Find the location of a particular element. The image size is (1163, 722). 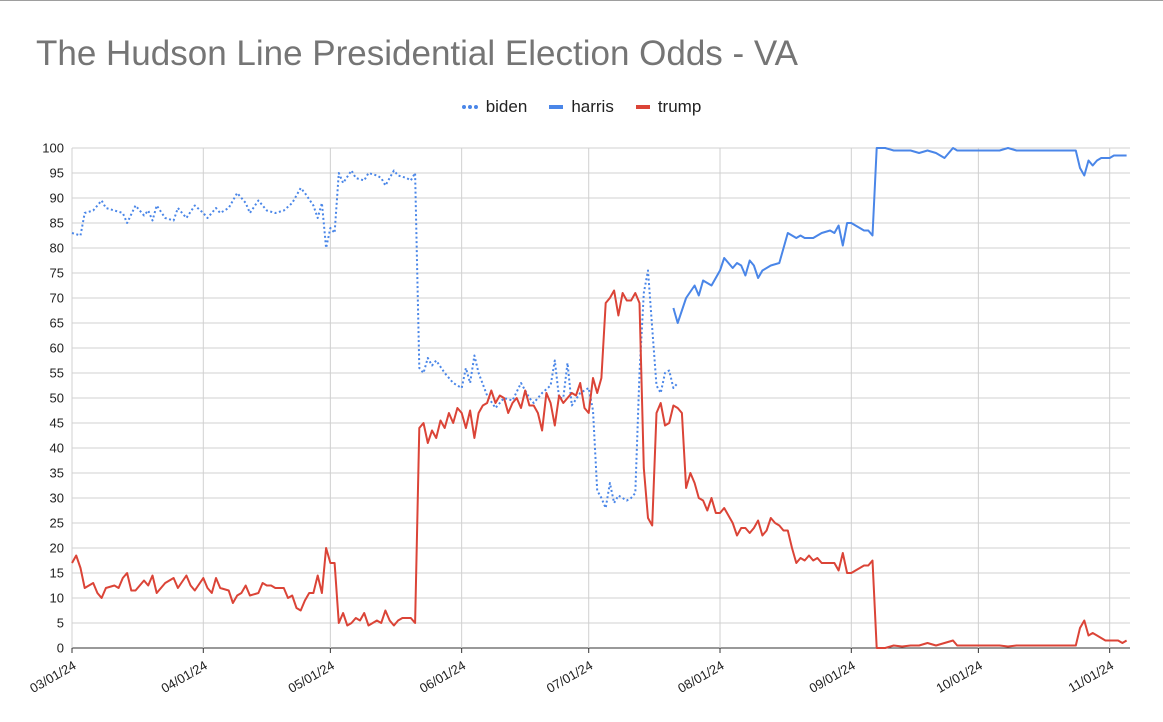

legend-item-biden: biden is located at coordinates (494, 107).